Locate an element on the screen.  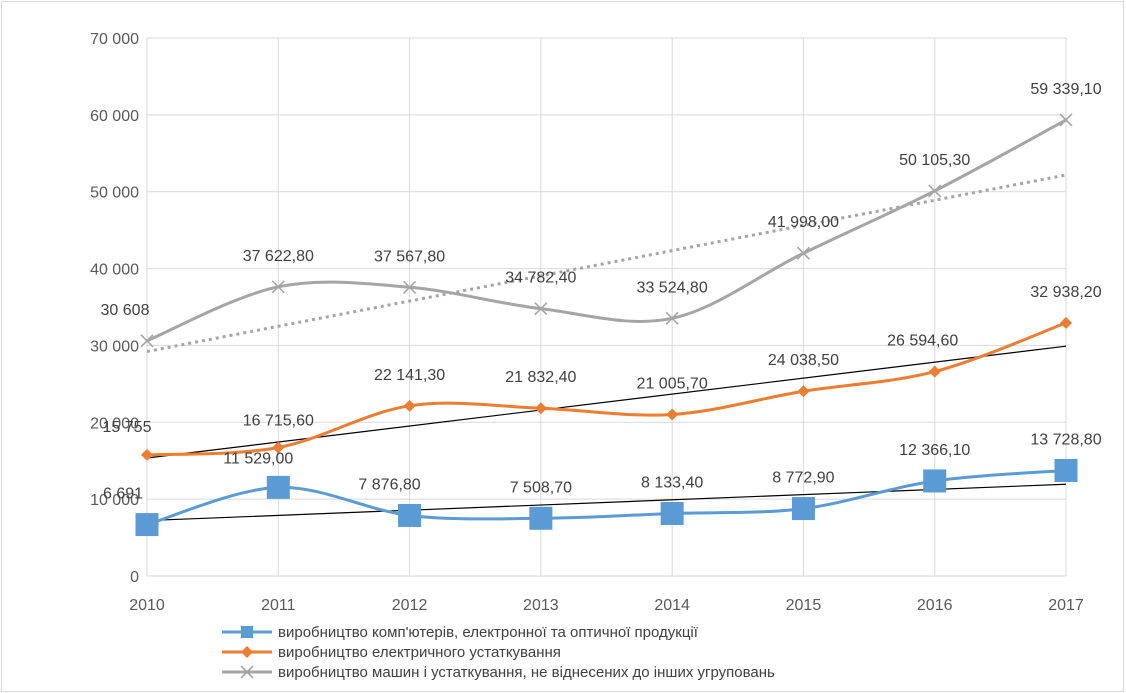
x-tick-label: 2014 is located at coordinates (672, 605).